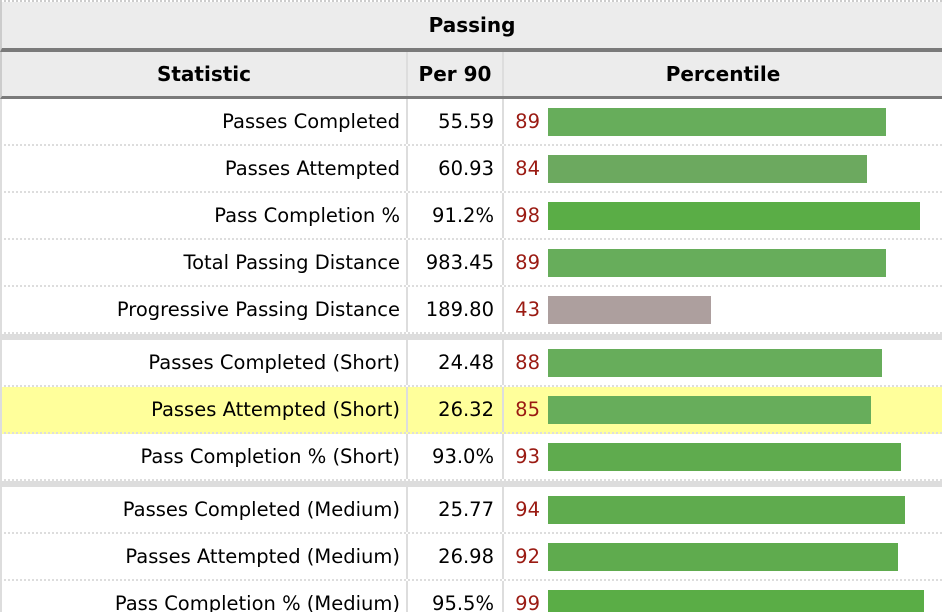 This screenshot has height=612, width=942. I want to click on stat-name: Pass Completion % (Medium), so click(205, 596).